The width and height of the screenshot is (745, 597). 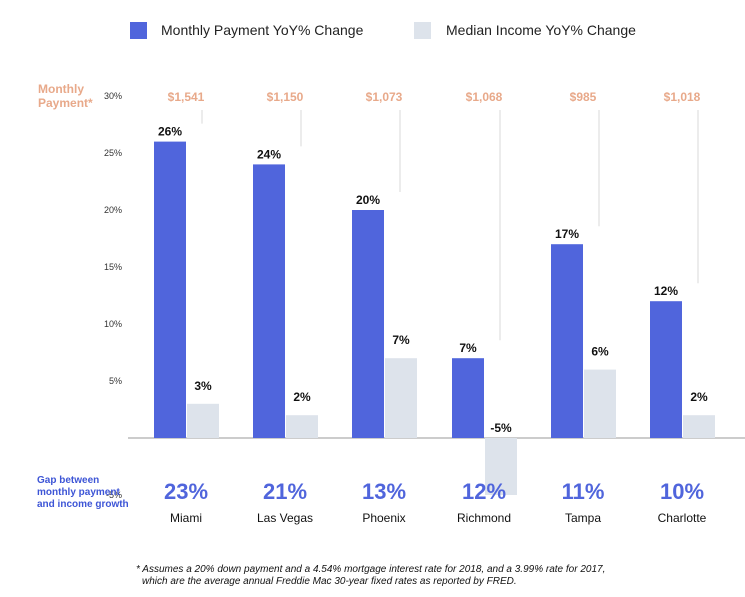 What do you see at coordinates (186, 518) in the screenshot?
I see `city-label: Miami` at bounding box center [186, 518].